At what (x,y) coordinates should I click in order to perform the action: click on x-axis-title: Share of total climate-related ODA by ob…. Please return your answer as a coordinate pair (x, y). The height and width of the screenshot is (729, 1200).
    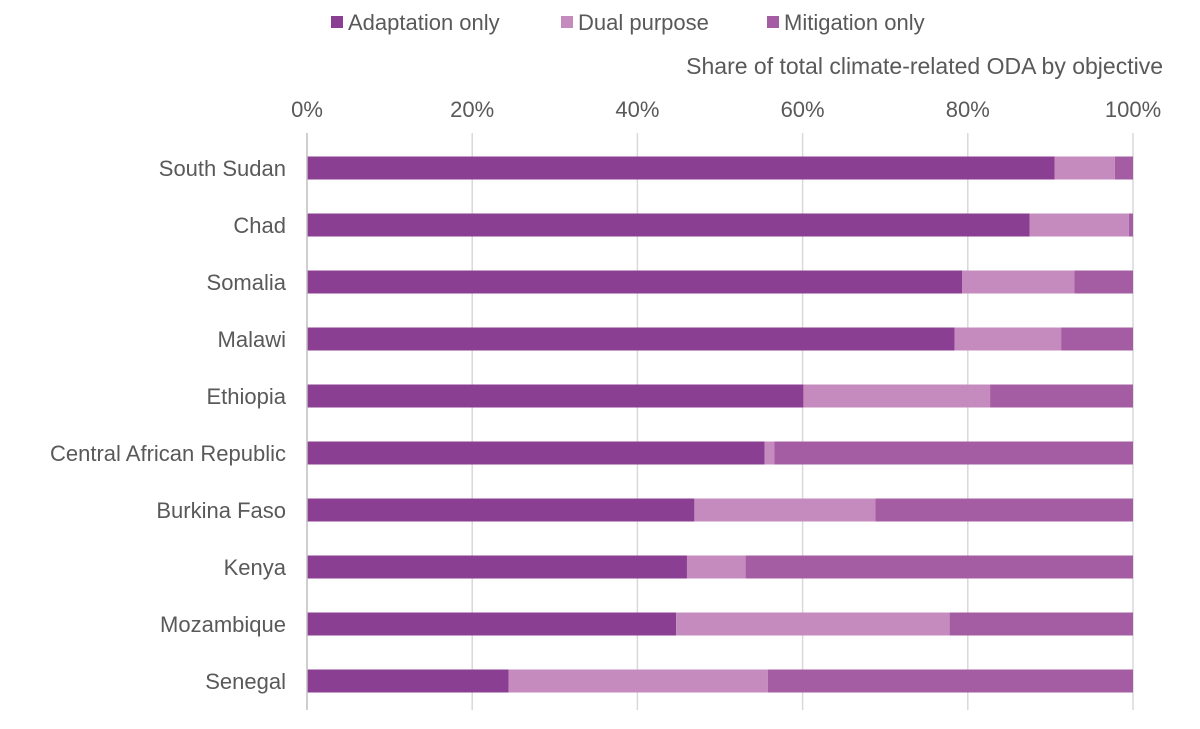
    Looking at the image, I should click on (924, 66).